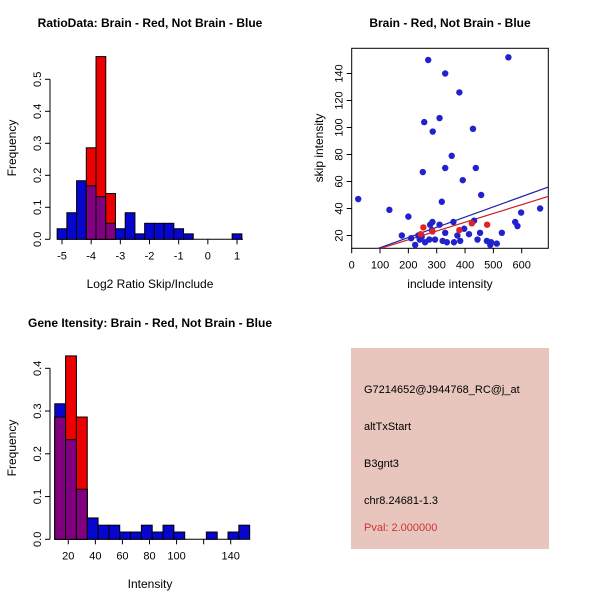 The image size is (600, 600). I want to click on x-tick-labels: 0 100 200 300 400 500 600, so click(440, 265).